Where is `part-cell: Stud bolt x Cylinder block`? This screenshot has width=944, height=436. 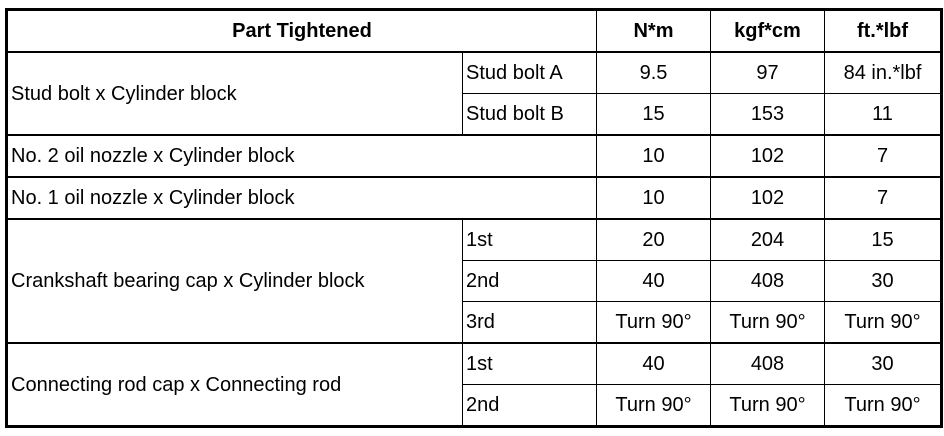 part-cell: Stud bolt x Cylinder block is located at coordinates (234, 93).